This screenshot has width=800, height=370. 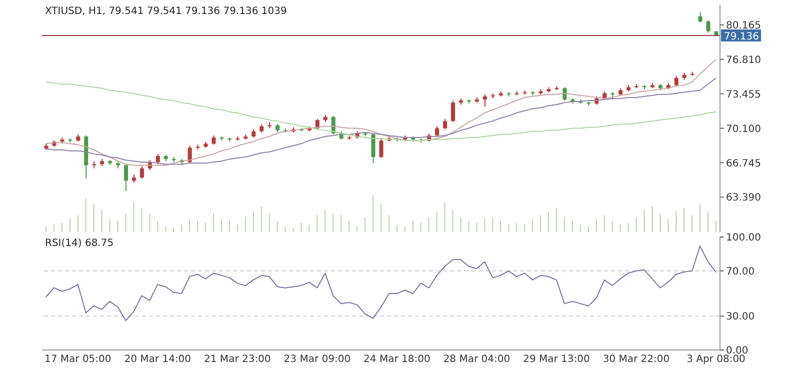 What do you see at coordinates (743, 198) in the screenshot?
I see `y-tick-label: 63.390` at bounding box center [743, 198].